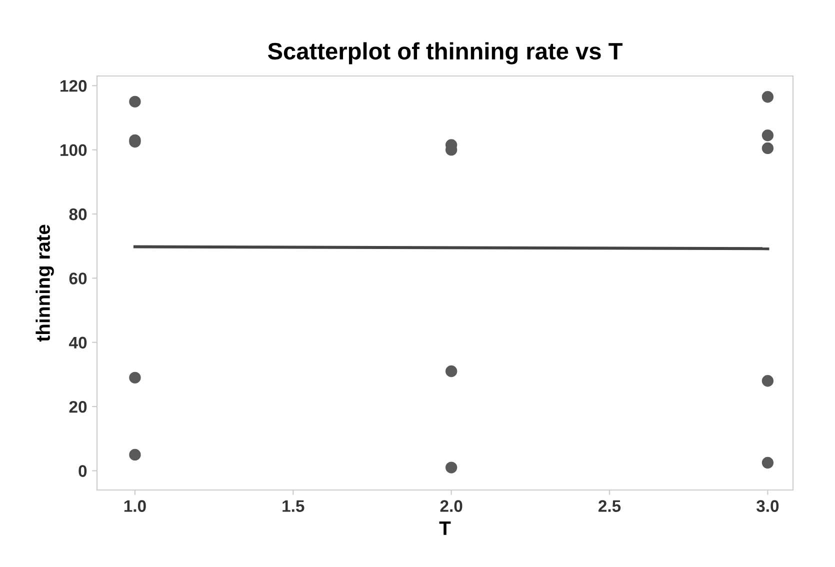 This screenshot has height=567, width=835. Describe the element at coordinates (78, 214) in the screenshot. I see `y-tick-label: 80` at that location.